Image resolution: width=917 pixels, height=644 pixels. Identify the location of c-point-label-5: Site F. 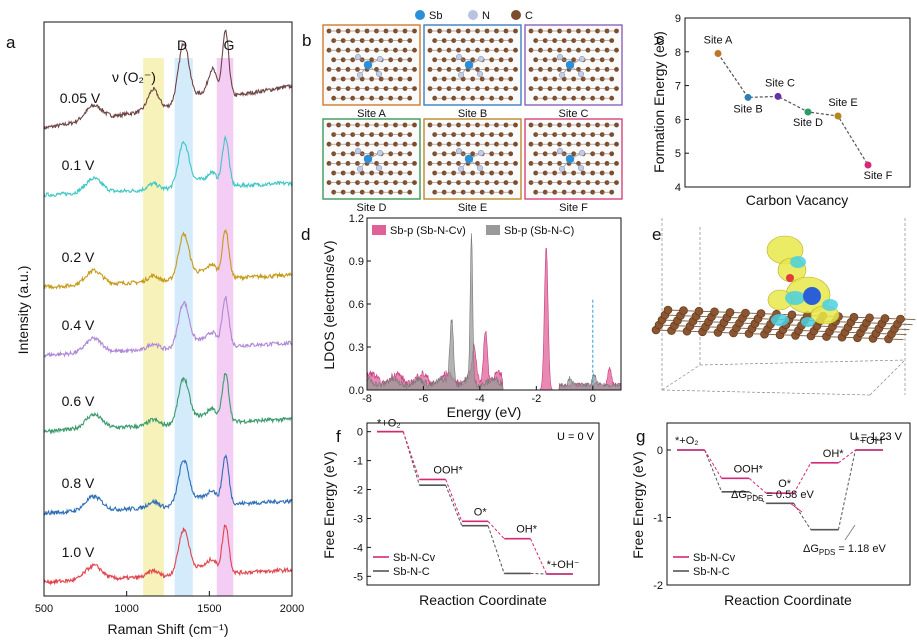
(878, 176).